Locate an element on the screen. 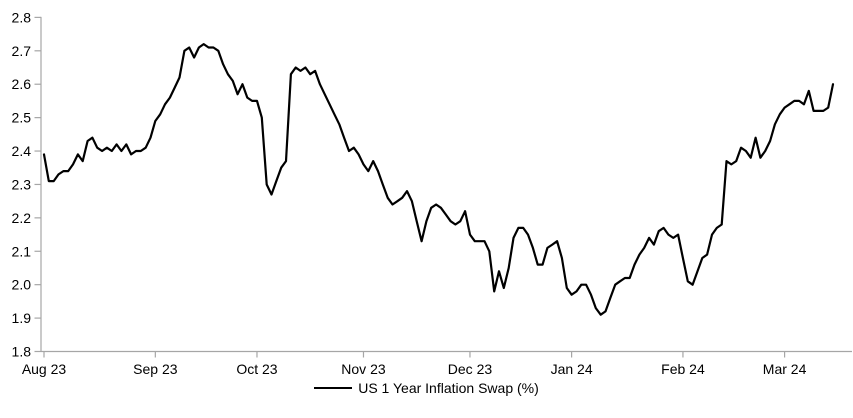 Image resolution: width=853 pixels, height=418 pixels. y-tick-label: 2.0 is located at coordinates (22, 285).